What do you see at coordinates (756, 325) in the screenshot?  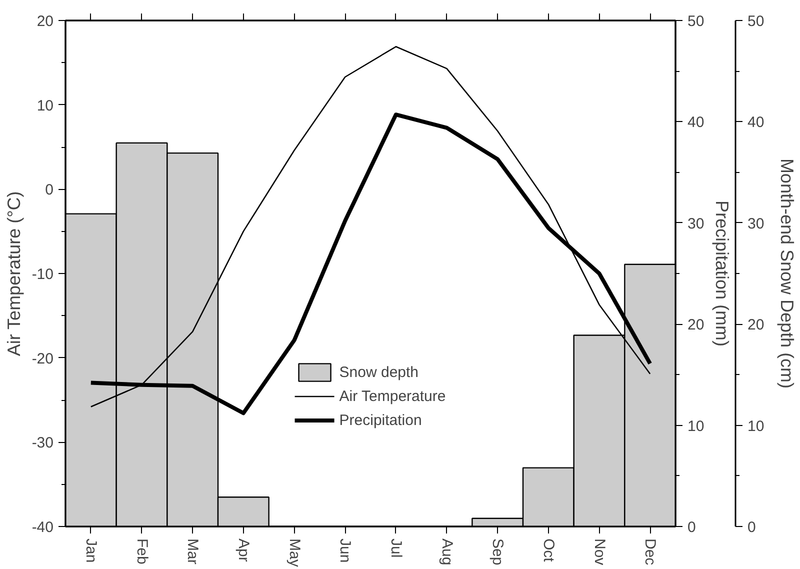 I see `y3-tick-label: 20` at bounding box center [756, 325].